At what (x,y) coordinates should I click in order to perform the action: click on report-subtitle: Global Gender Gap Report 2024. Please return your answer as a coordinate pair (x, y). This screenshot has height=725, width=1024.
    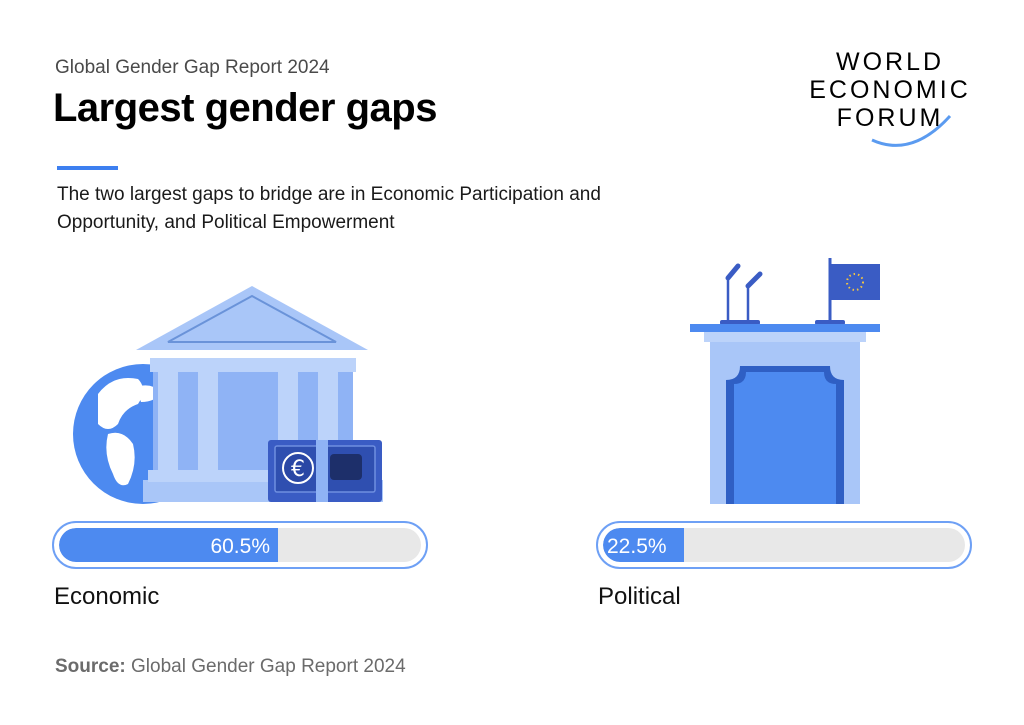
    Looking at the image, I should click on (192, 67).